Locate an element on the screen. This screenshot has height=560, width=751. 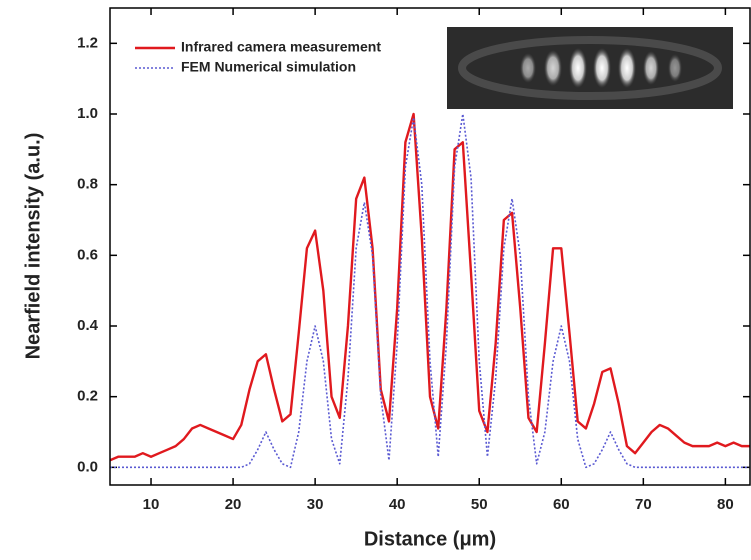
y-tick-label: 0.4 is located at coordinates (88, 325).